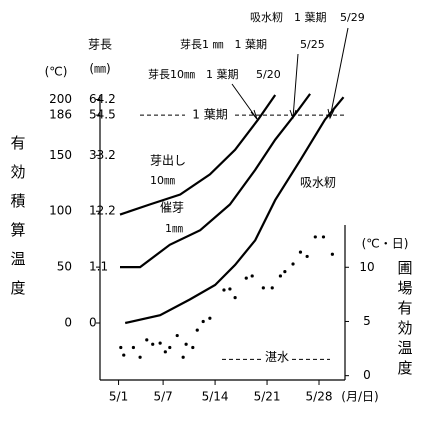  What do you see at coordinates (198, 155) in the screenshot?
I see `line` at bounding box center [198, 155].